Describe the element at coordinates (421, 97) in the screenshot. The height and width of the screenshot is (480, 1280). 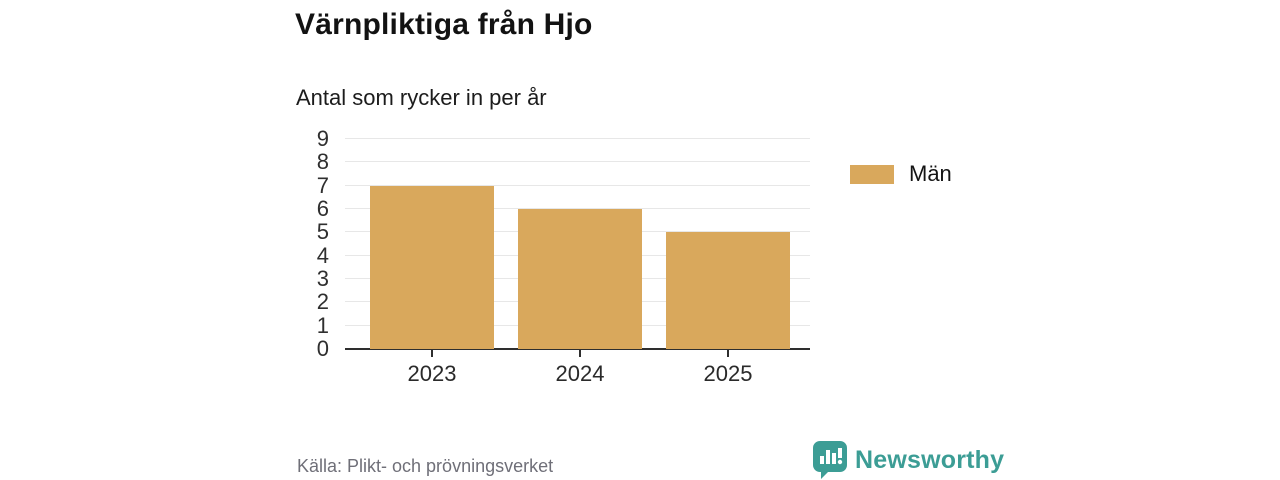
I see `chart-subtitle: Antal som rycker in per år` at that location.